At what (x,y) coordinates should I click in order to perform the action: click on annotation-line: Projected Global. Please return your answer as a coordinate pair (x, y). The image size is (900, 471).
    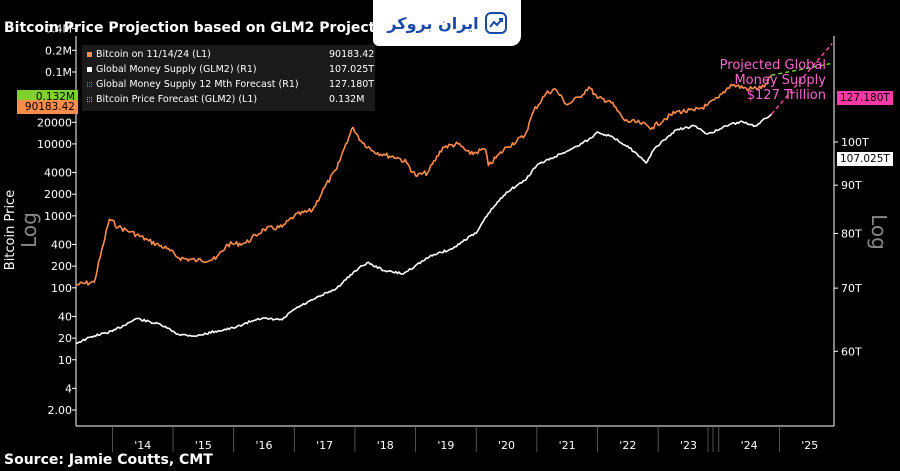
    Looking at the image, I should click on (772, 65).